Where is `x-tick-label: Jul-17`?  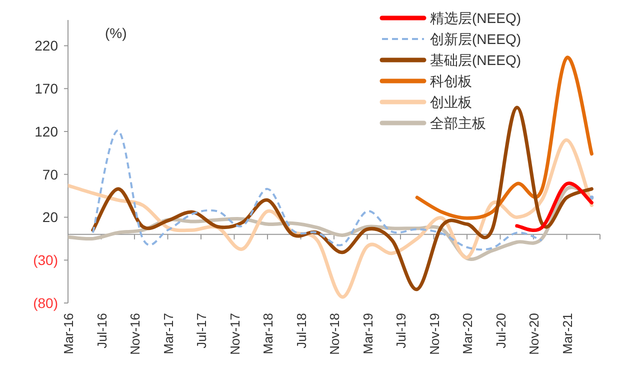
x-tick-label: Jul-17 is located at coordinates (201, 330).